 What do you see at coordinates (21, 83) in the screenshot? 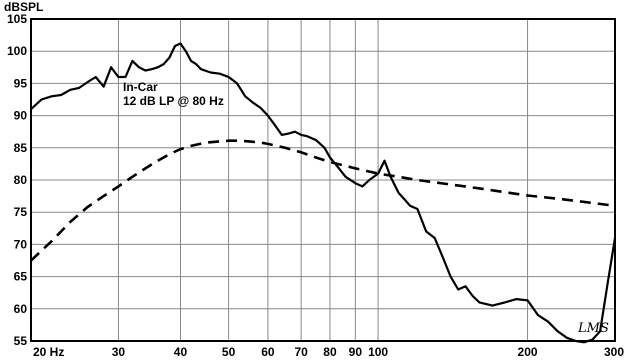
I see `y-tick-label: 95` at bounding box center [21, 83].